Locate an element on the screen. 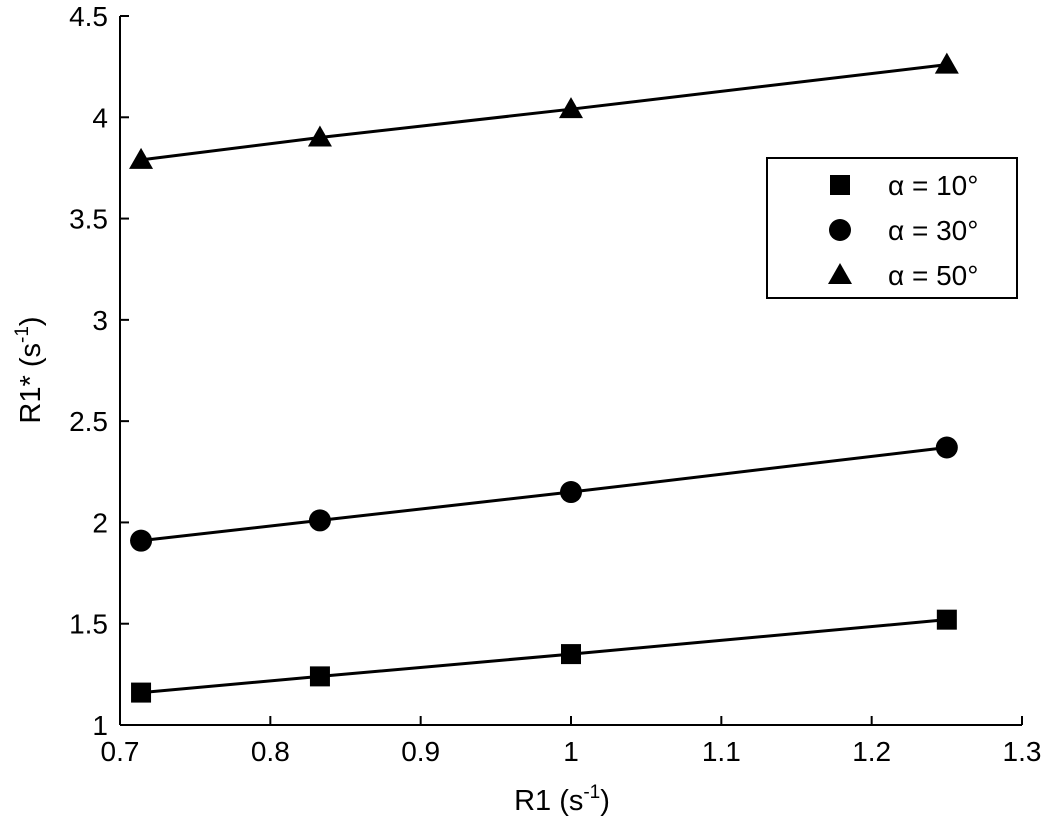  y-tick-label: 3.5 is located at coordinates (88, 219).